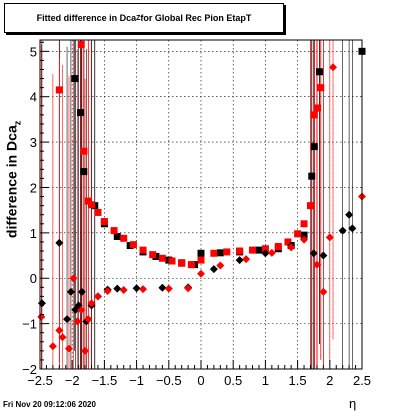 The image size is (400, 412). I want to click on y-tick-label: 1, so click(33, 233).